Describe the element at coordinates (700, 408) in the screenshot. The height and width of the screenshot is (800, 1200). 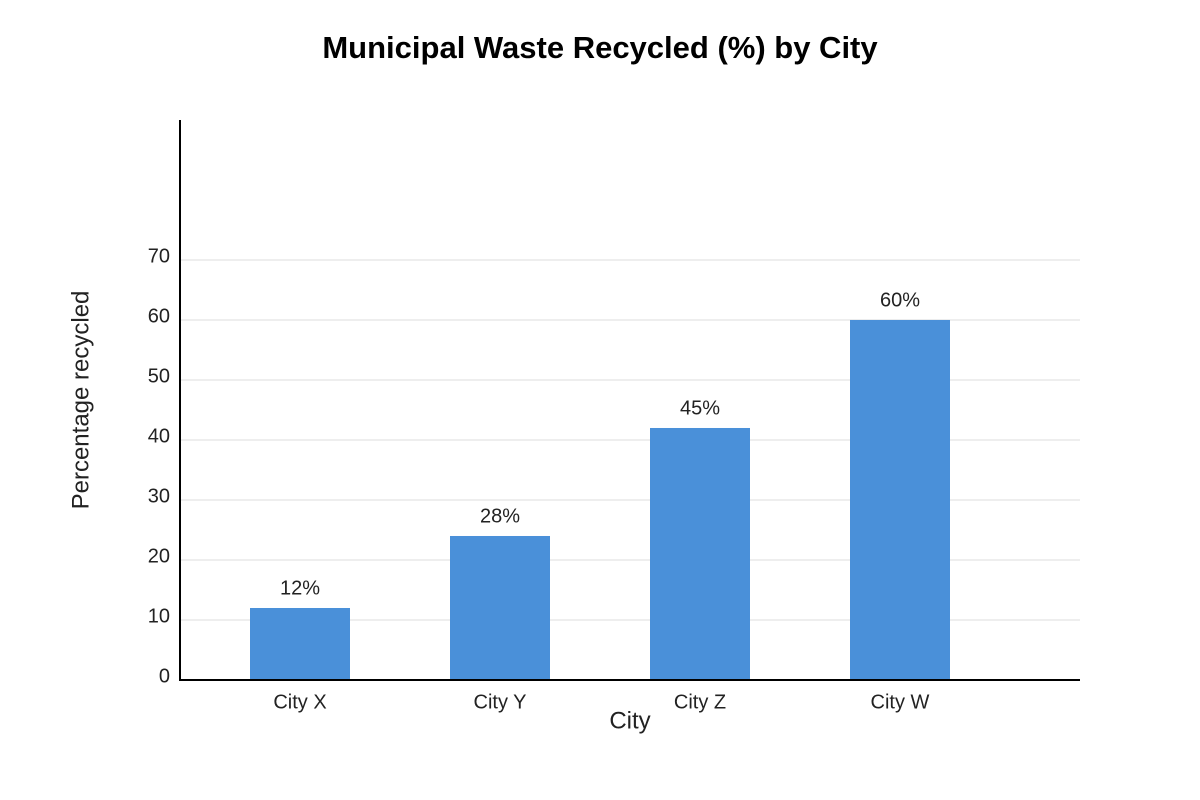
I see `bar-annotation: 45%` at that location.